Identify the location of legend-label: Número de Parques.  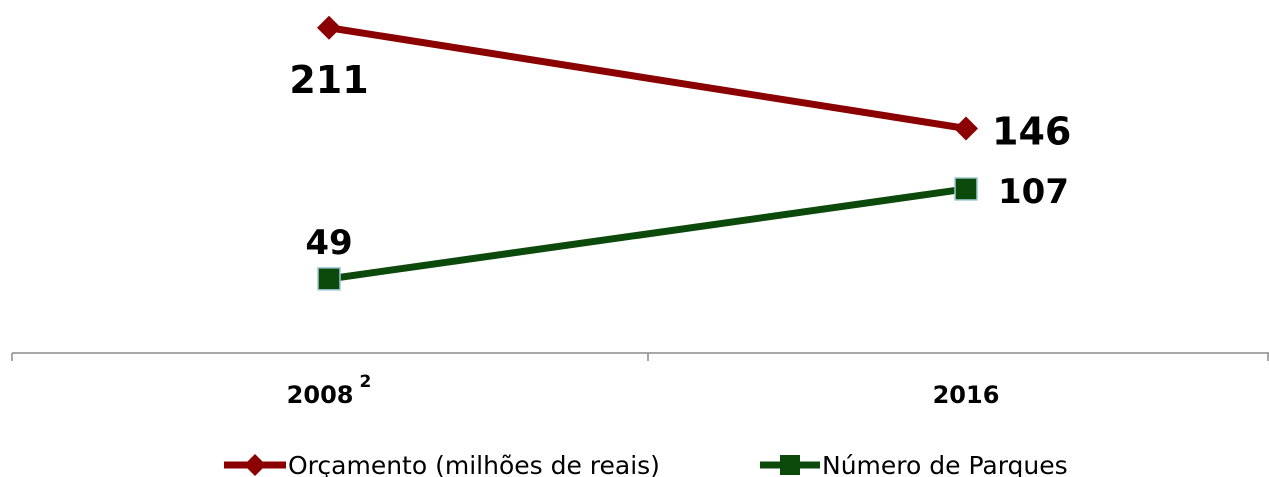
(945, 464).